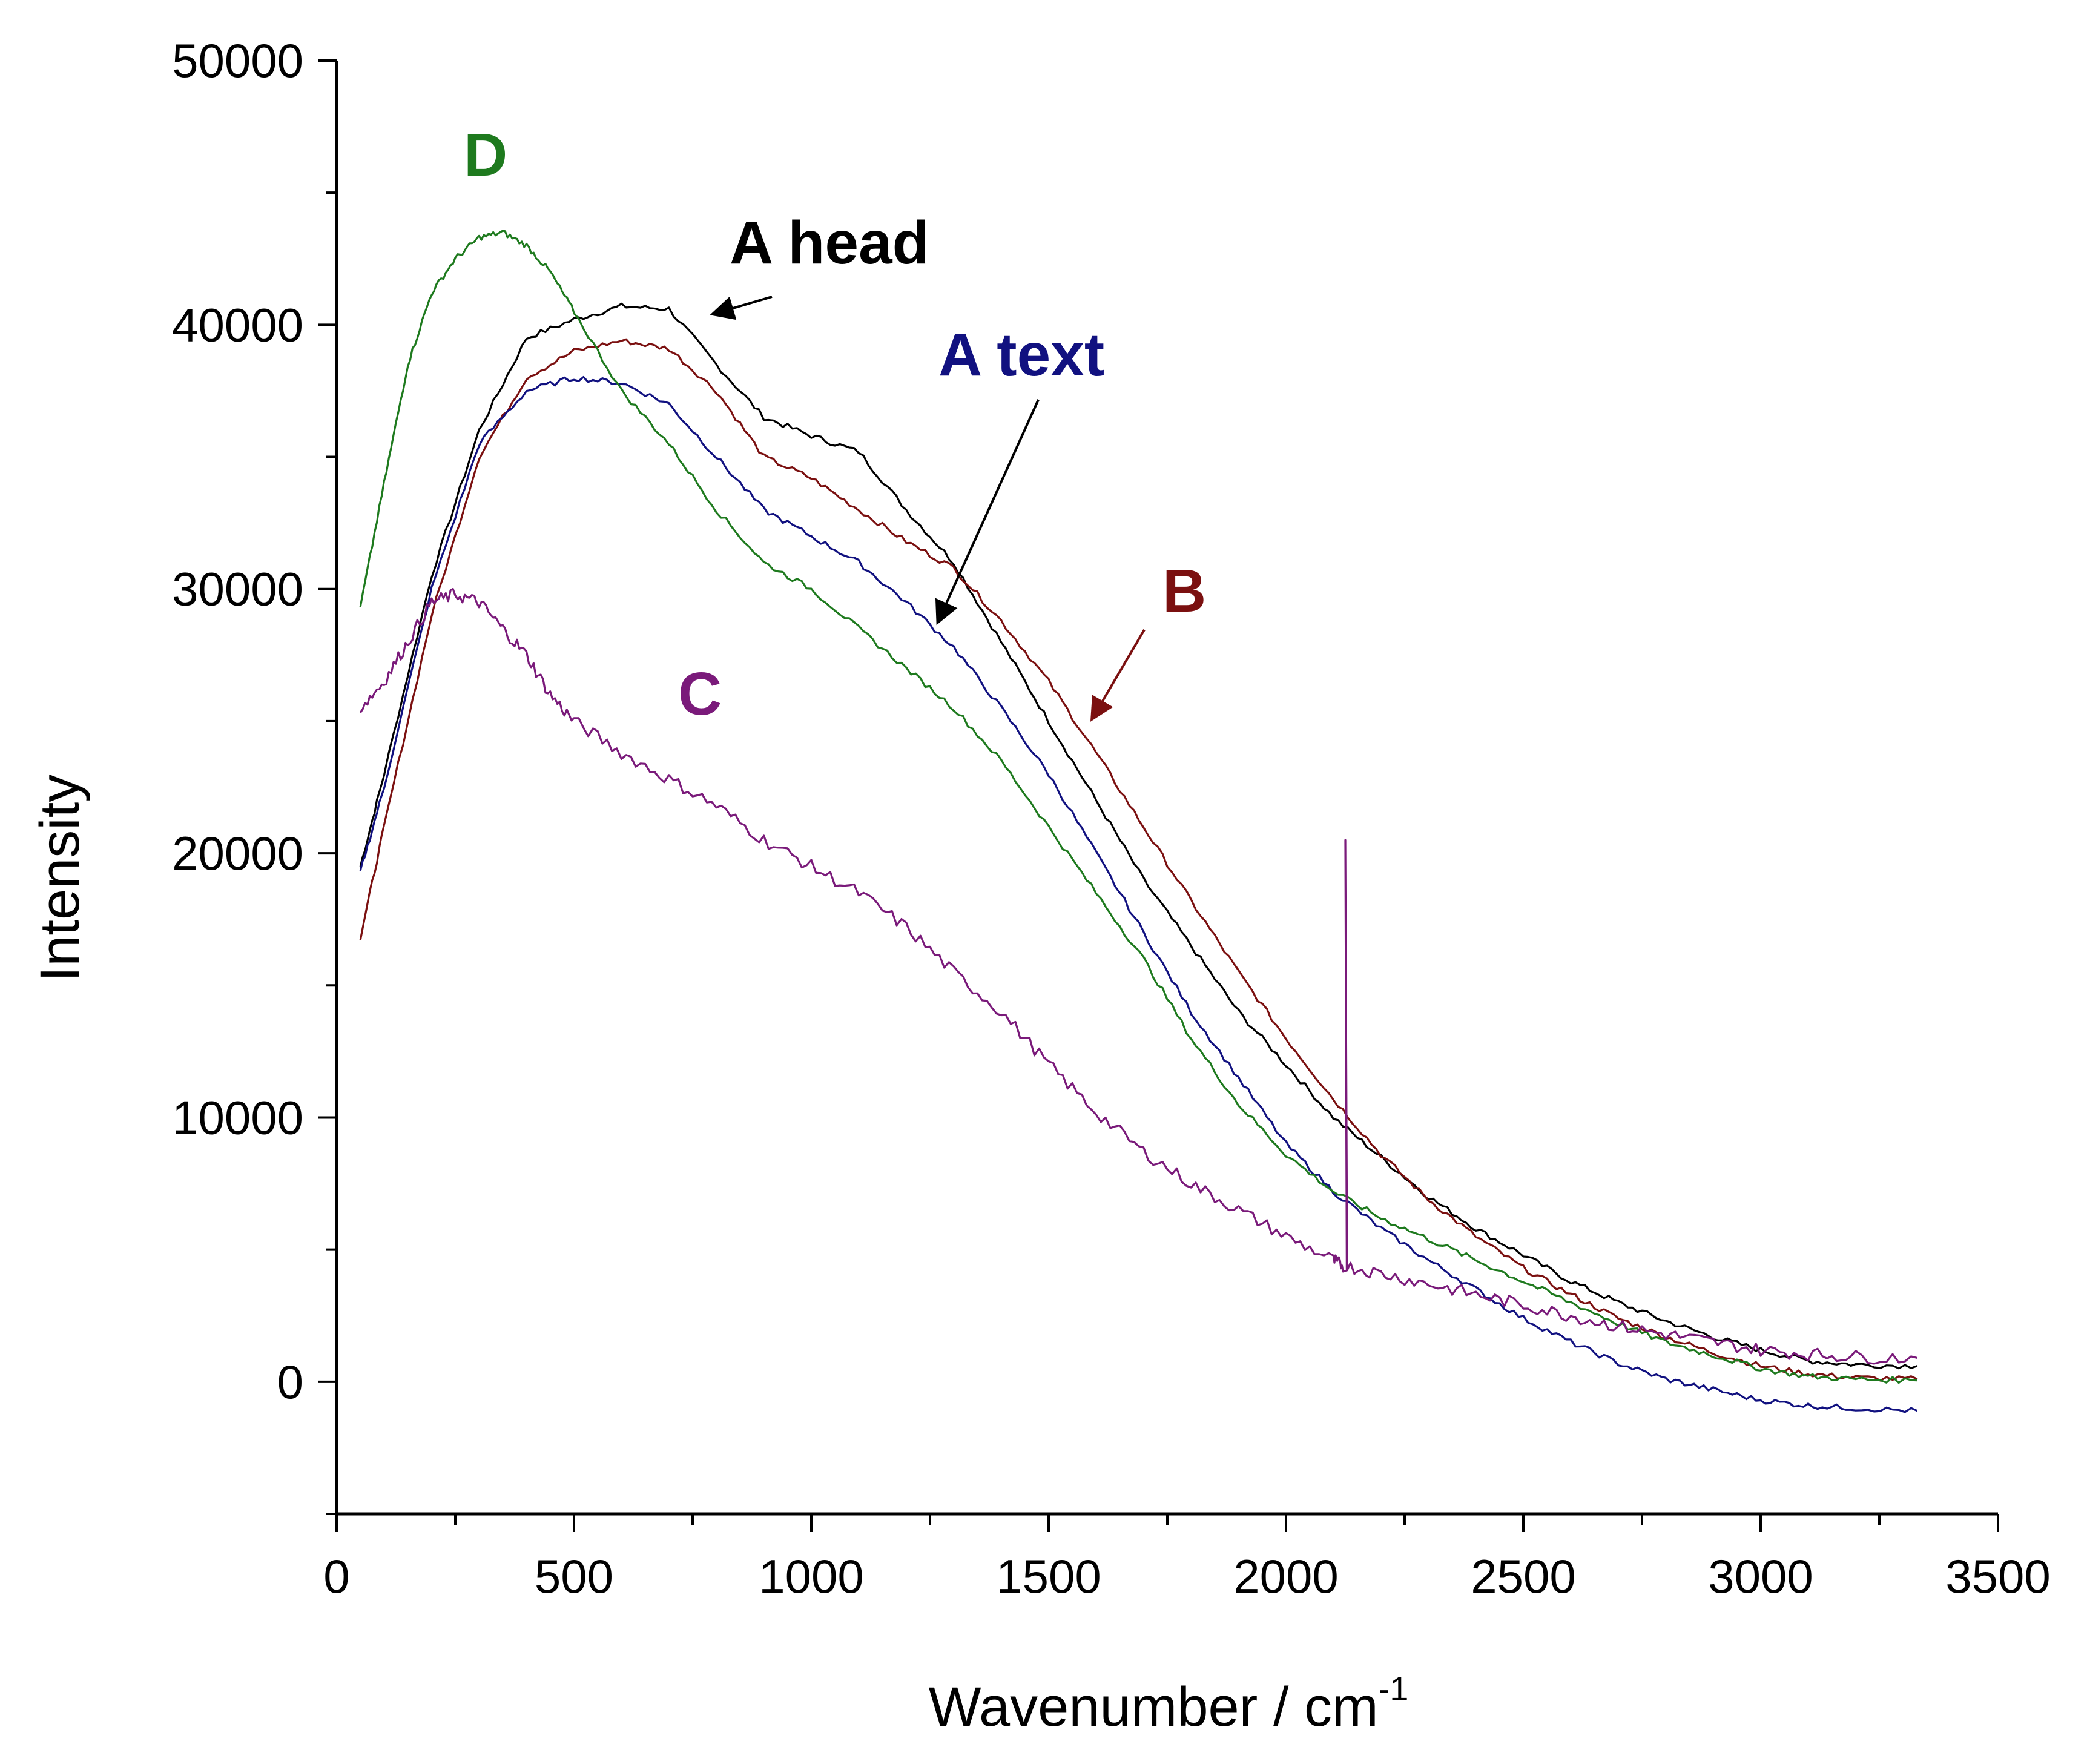 Image resolution: width=2087 pixels, height=1764 pixels. Describe the element at coordinates (485, 155) in the screenshot. I see `series-label-d: D` at that location.